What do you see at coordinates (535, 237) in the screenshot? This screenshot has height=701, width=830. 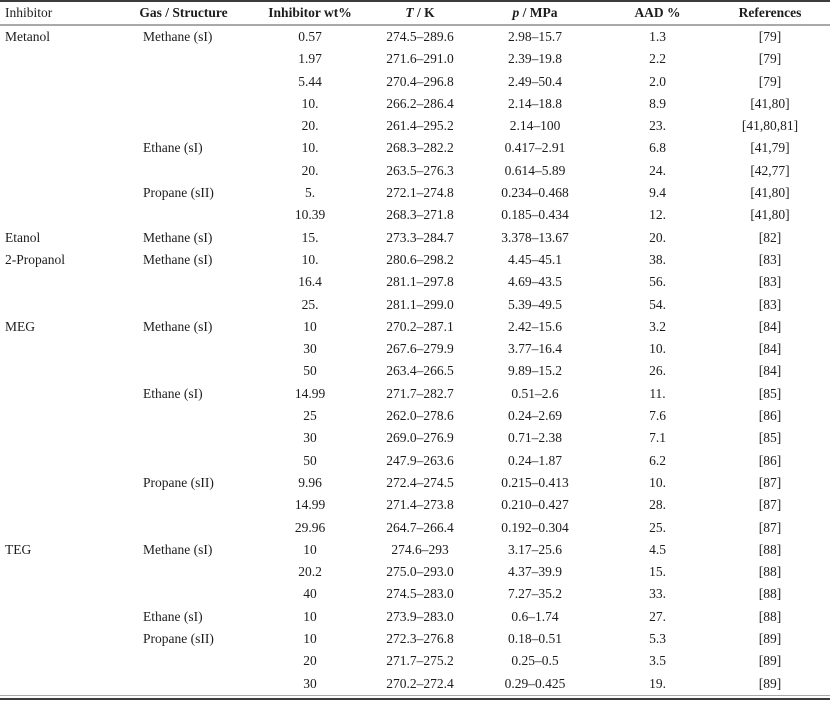 I see `pressure-range-cell: 3.378–13.67` at bounding box center [535, 237].